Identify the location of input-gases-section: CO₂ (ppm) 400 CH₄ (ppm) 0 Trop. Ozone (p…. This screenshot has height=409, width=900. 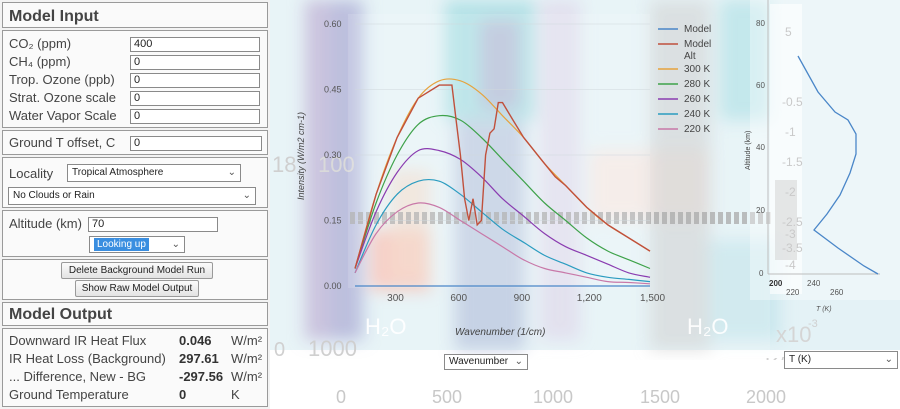
(135, 79).